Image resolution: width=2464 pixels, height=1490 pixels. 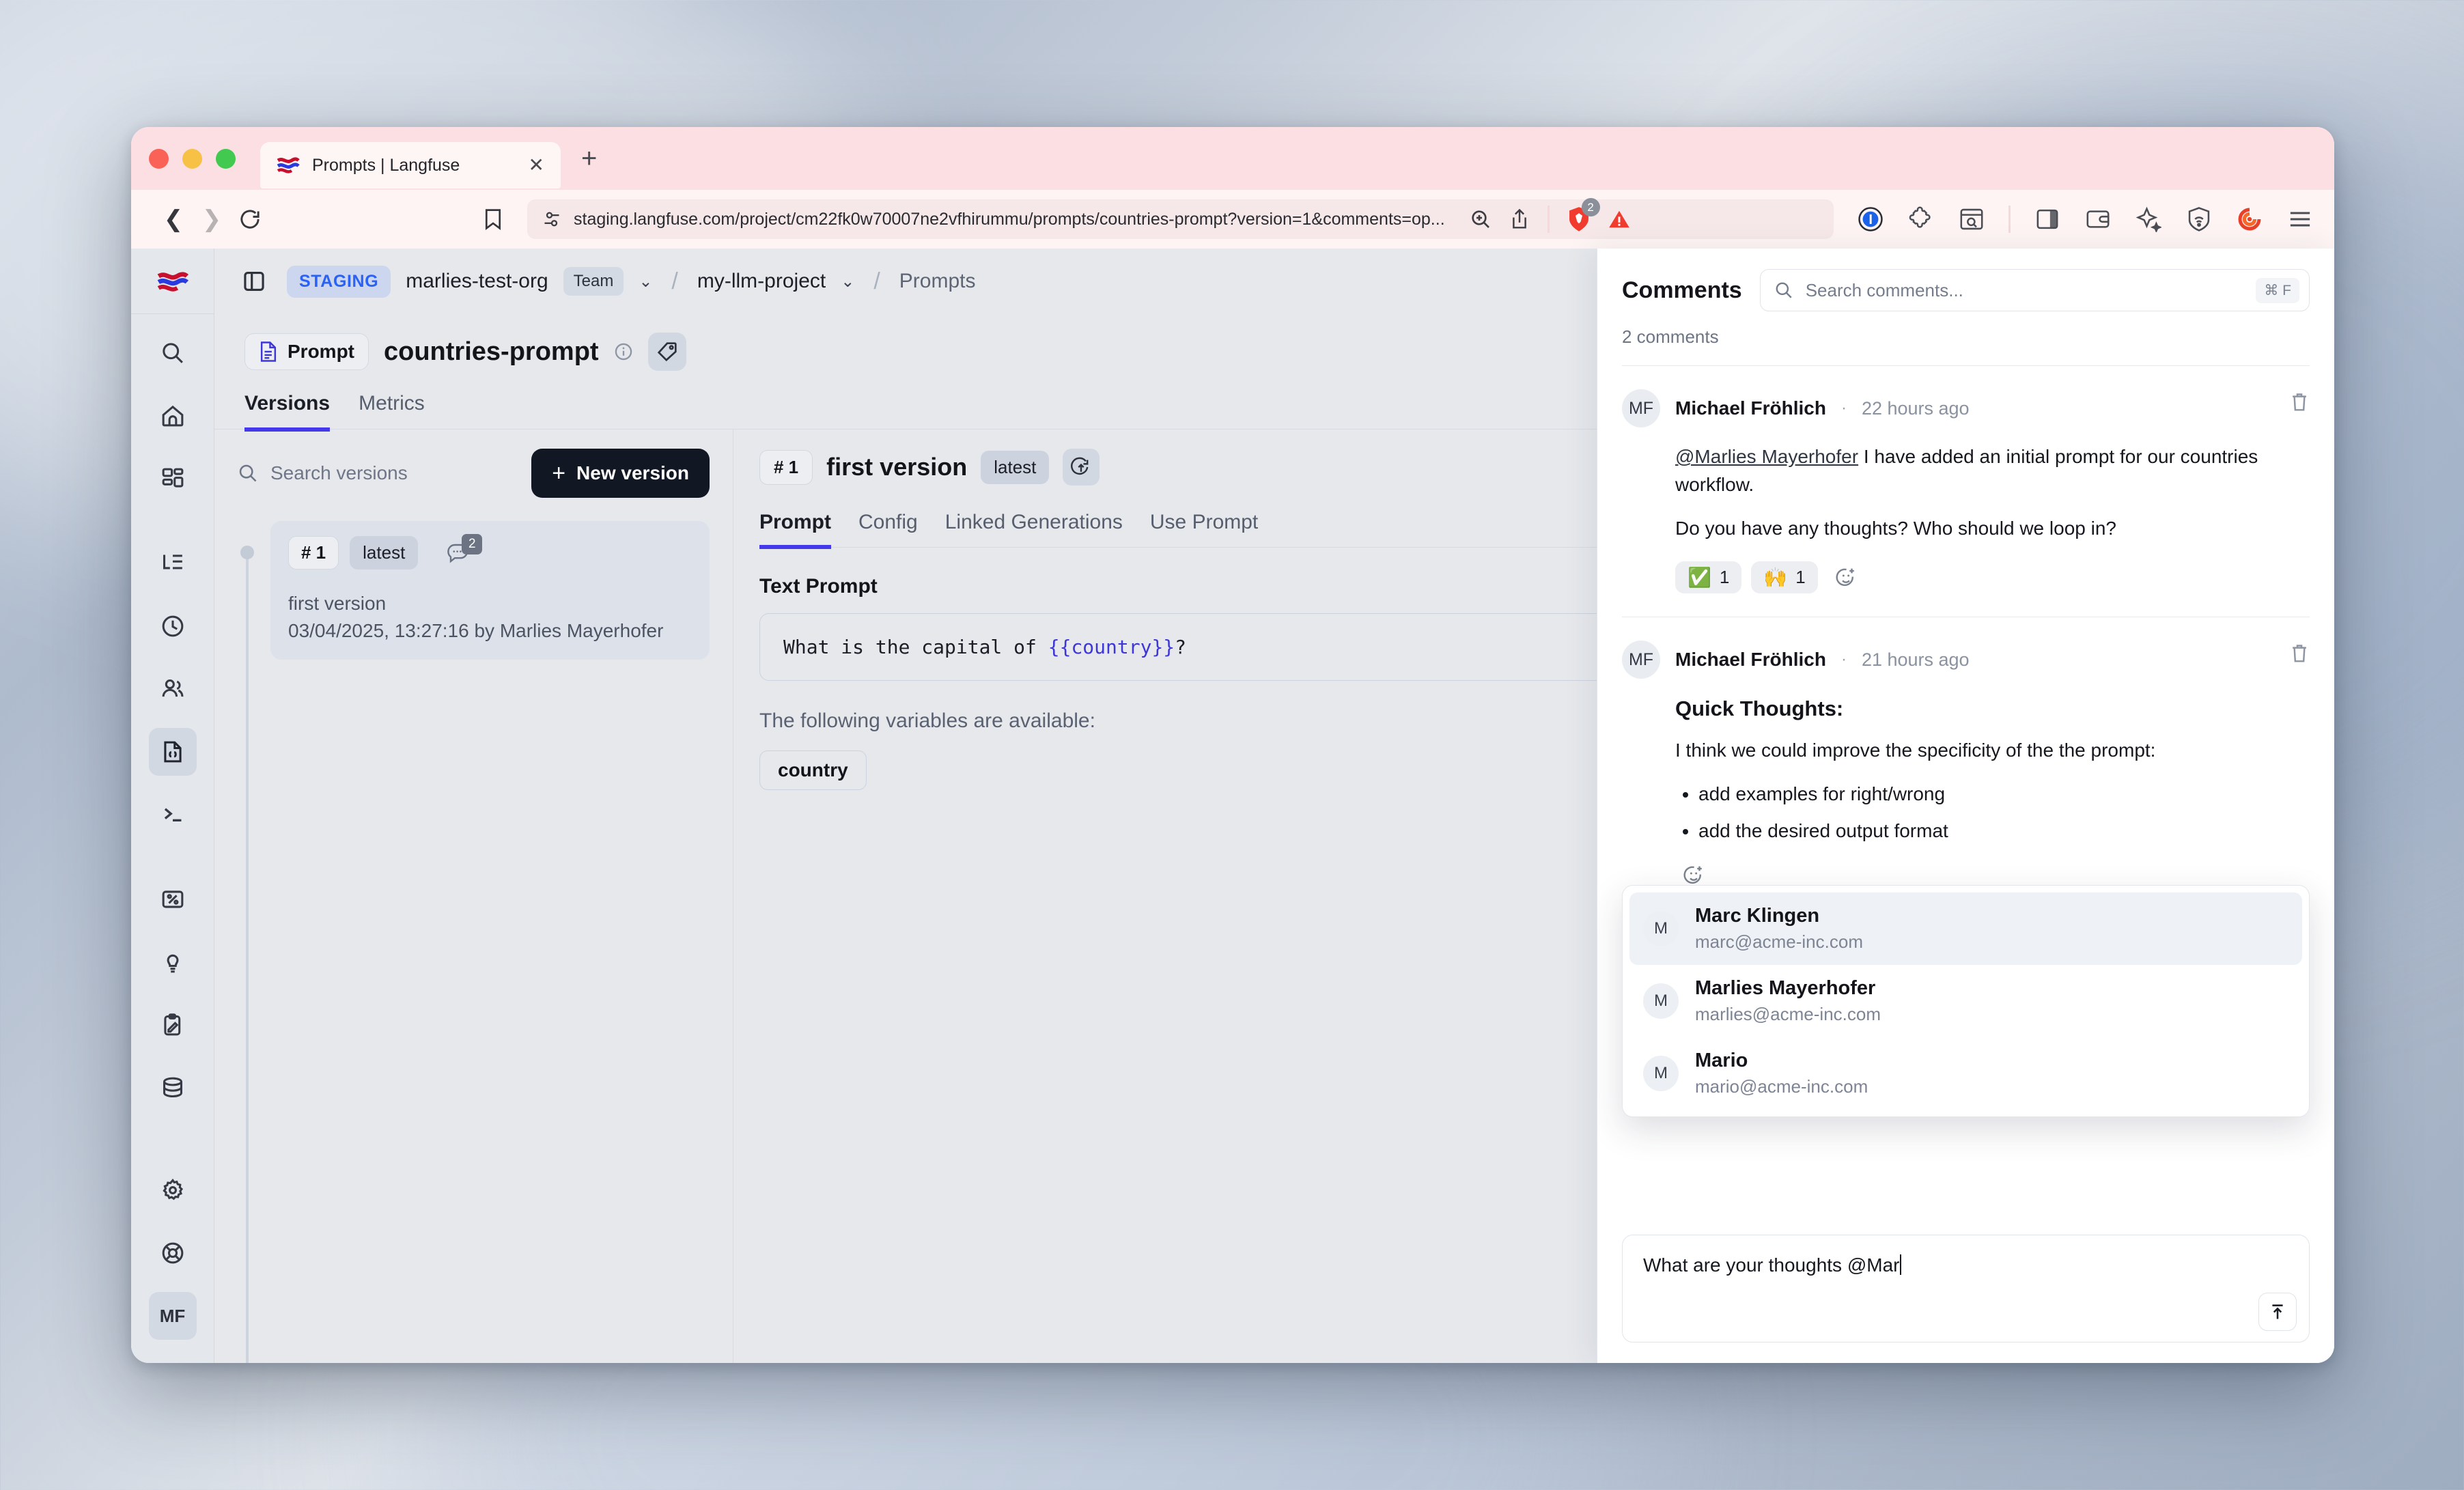 What do you see at coordinates (2048, 219) in the screenshot?
I see `sidebar-icon` at bounding box center [2048, 219].